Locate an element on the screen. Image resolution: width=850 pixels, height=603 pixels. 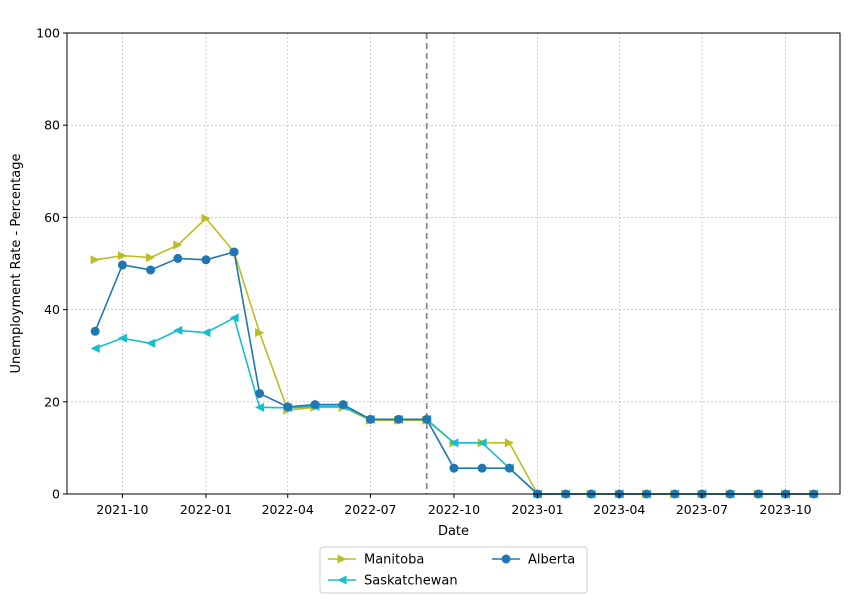
x-tick-label: 2023-04 is located at coordinates (619, 509).